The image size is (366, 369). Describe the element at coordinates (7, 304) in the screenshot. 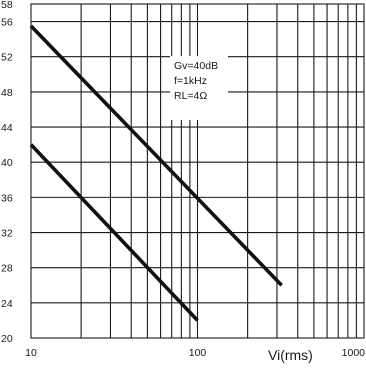

I see `y-tick-label: 24` at that location.